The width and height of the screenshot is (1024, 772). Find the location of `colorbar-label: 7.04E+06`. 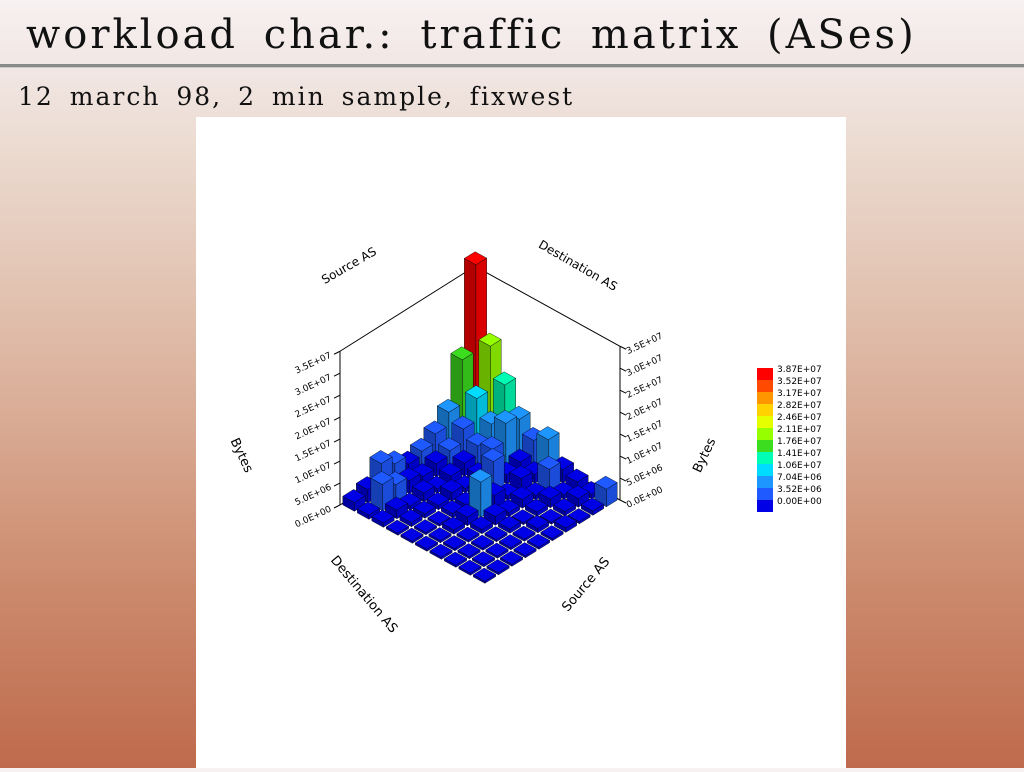

colorbar-label: 7.04E+06 is located at coordinates (799, 478).